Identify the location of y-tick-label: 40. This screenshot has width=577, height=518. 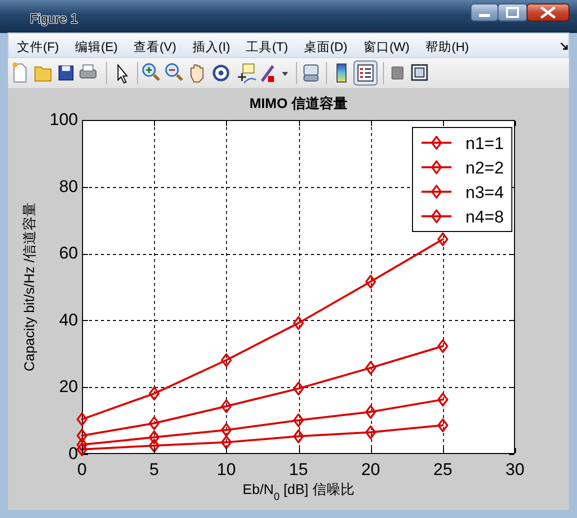
(68, 320).